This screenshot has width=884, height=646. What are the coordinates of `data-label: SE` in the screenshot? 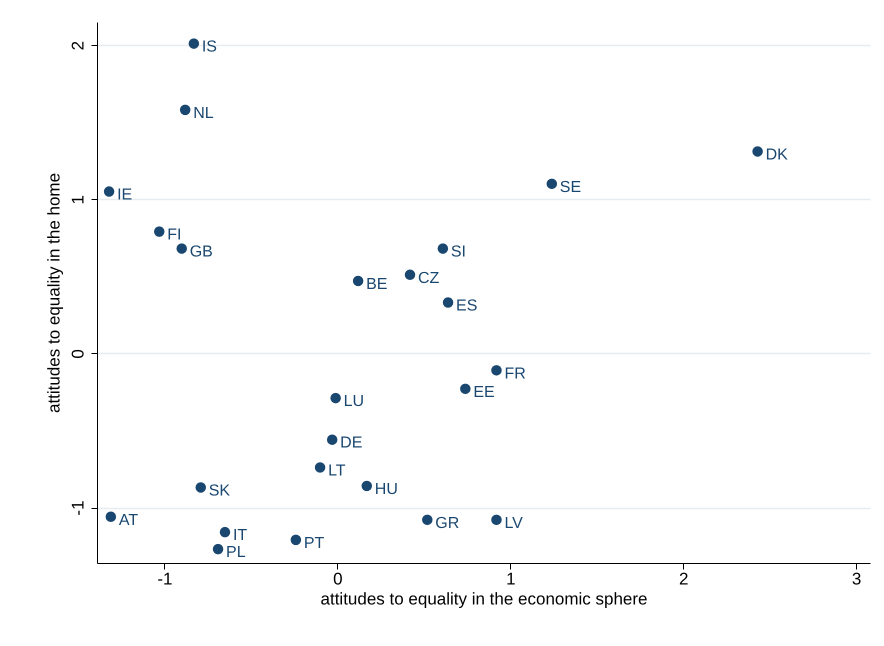 It's located at (571, 187).